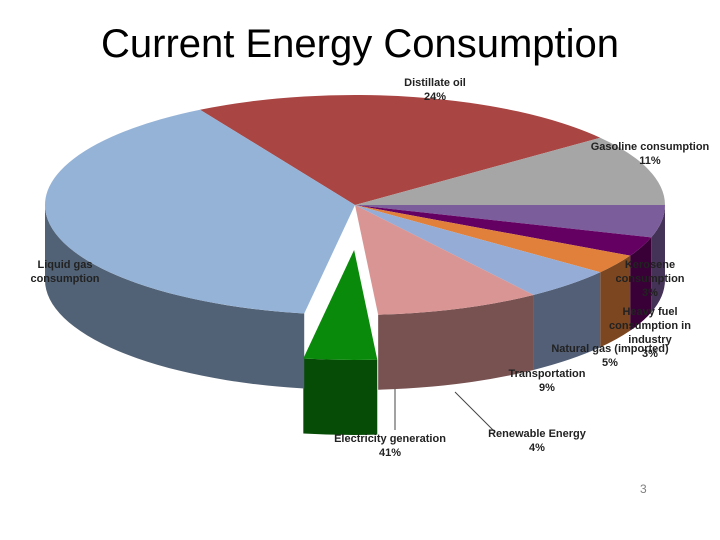  What do you see at coordinates (537, 434) in the screenshot?
I see `category-label: Renewable Energy` at bounding box center [537, 434].